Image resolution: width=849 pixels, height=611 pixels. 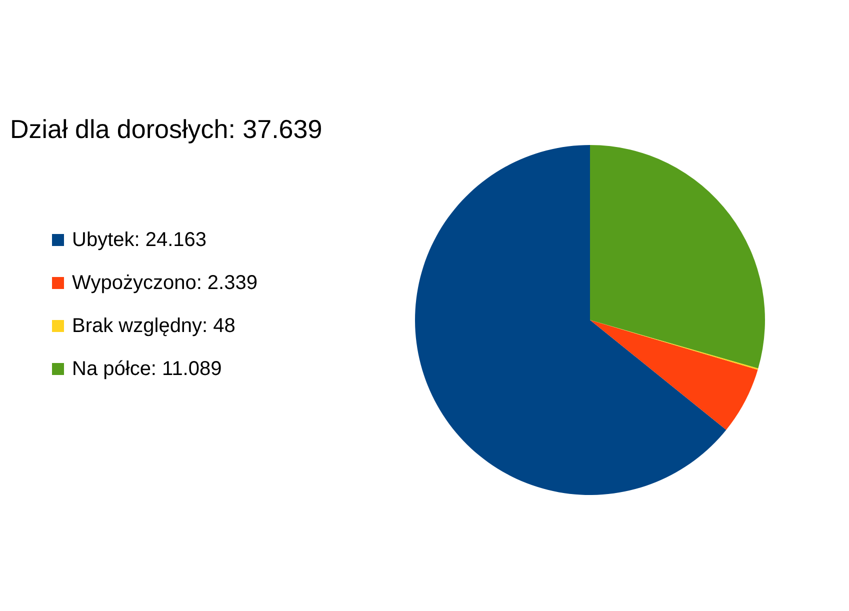 I want to click on chart-title: Dział dla dorosłych: 37.639, so click(x=166, y=129).